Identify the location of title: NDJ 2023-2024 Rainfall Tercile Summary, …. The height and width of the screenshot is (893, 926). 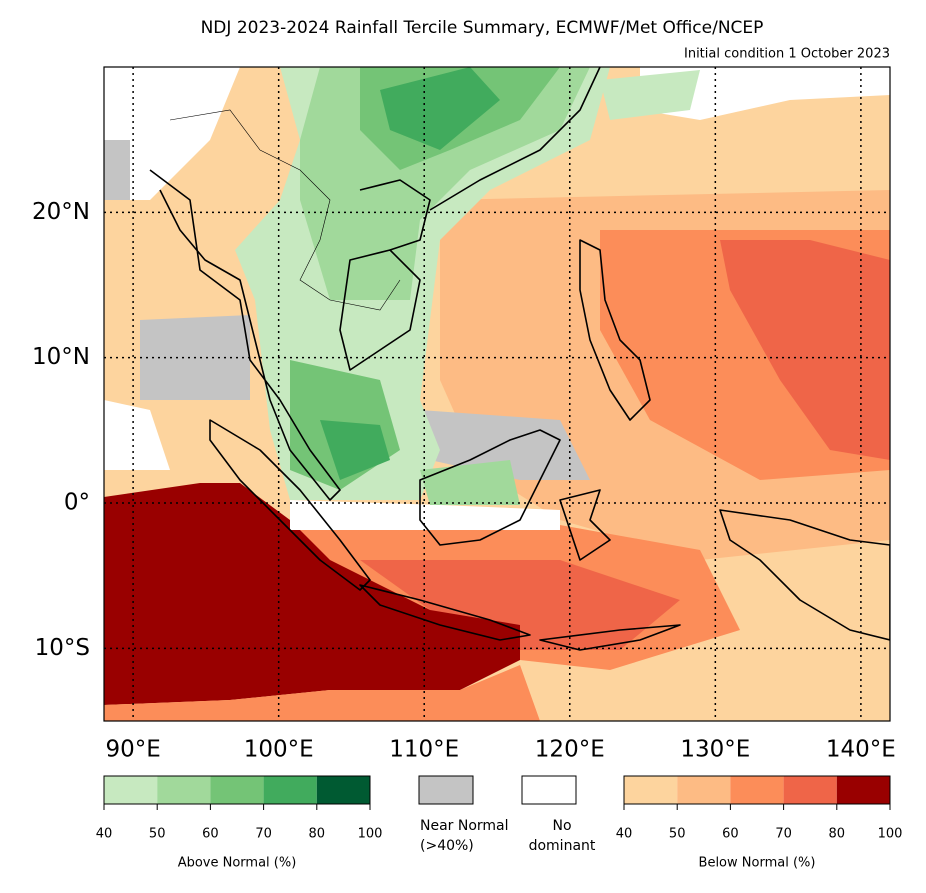
(482, 28).